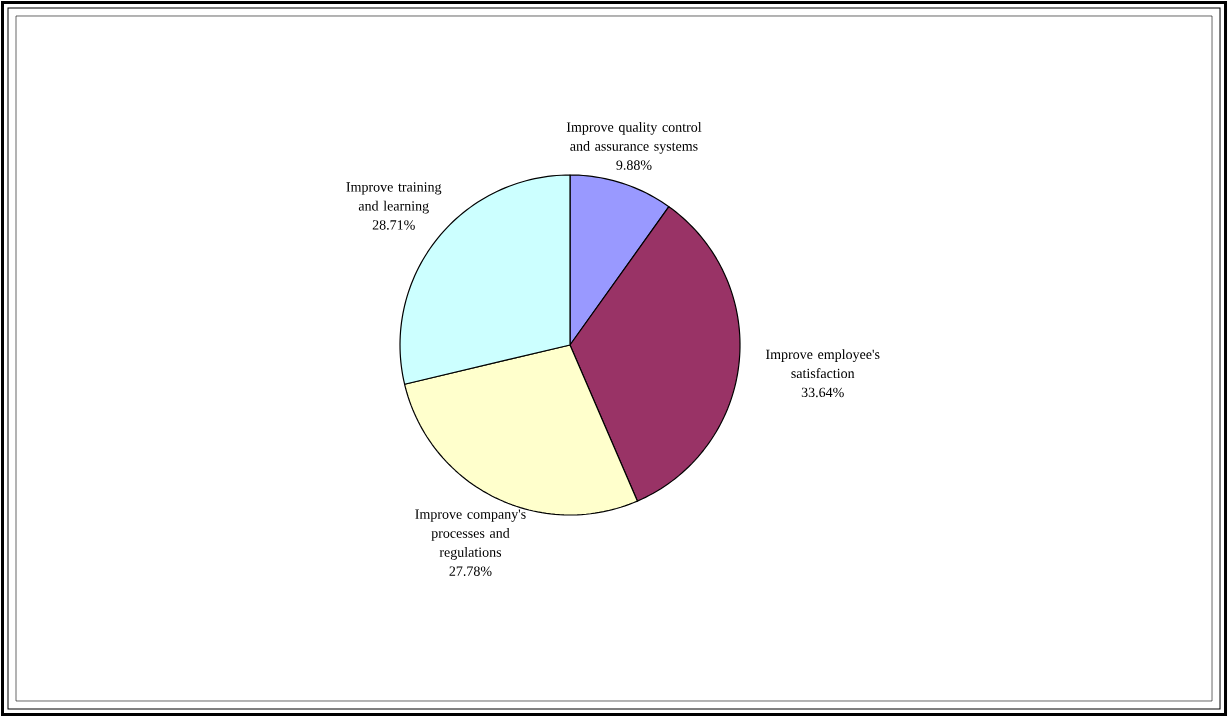  I want to click on data-label: 27.78%, so click(470, 571).